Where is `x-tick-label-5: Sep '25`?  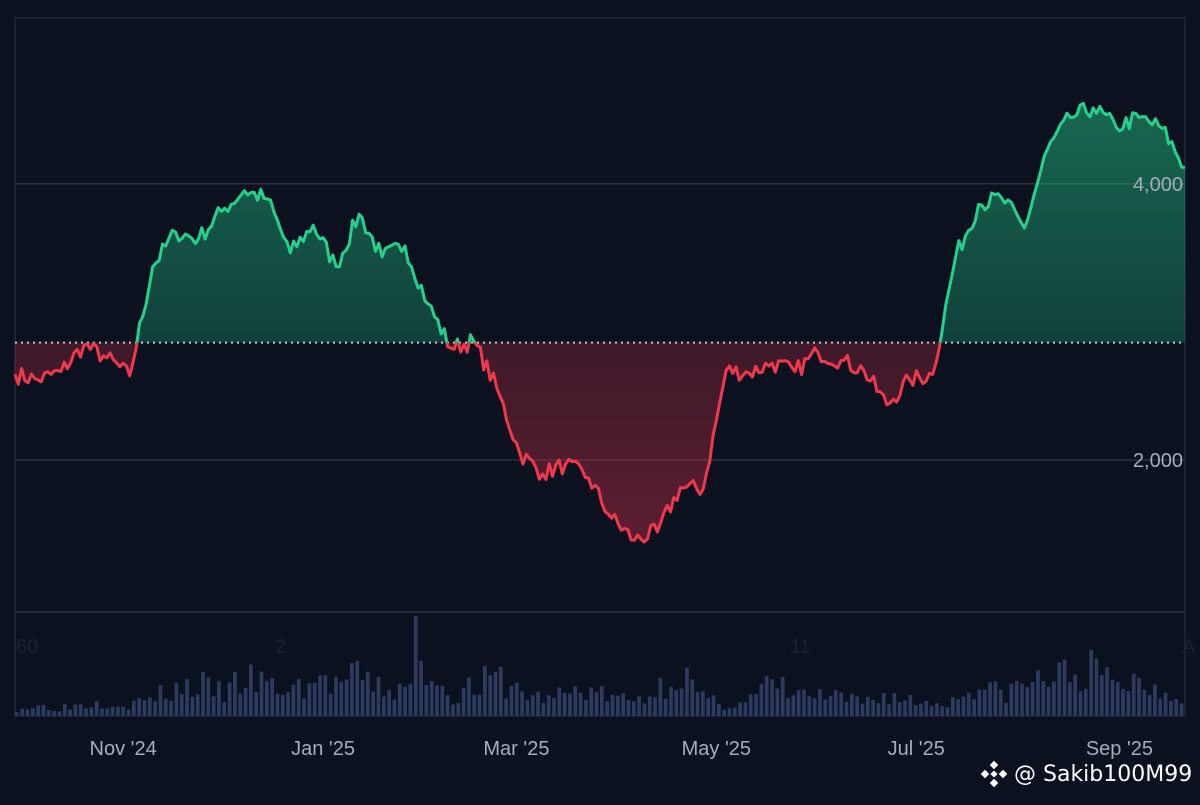 x-tick-label-5: Sep '25 is located at coordinates (1119, 749).